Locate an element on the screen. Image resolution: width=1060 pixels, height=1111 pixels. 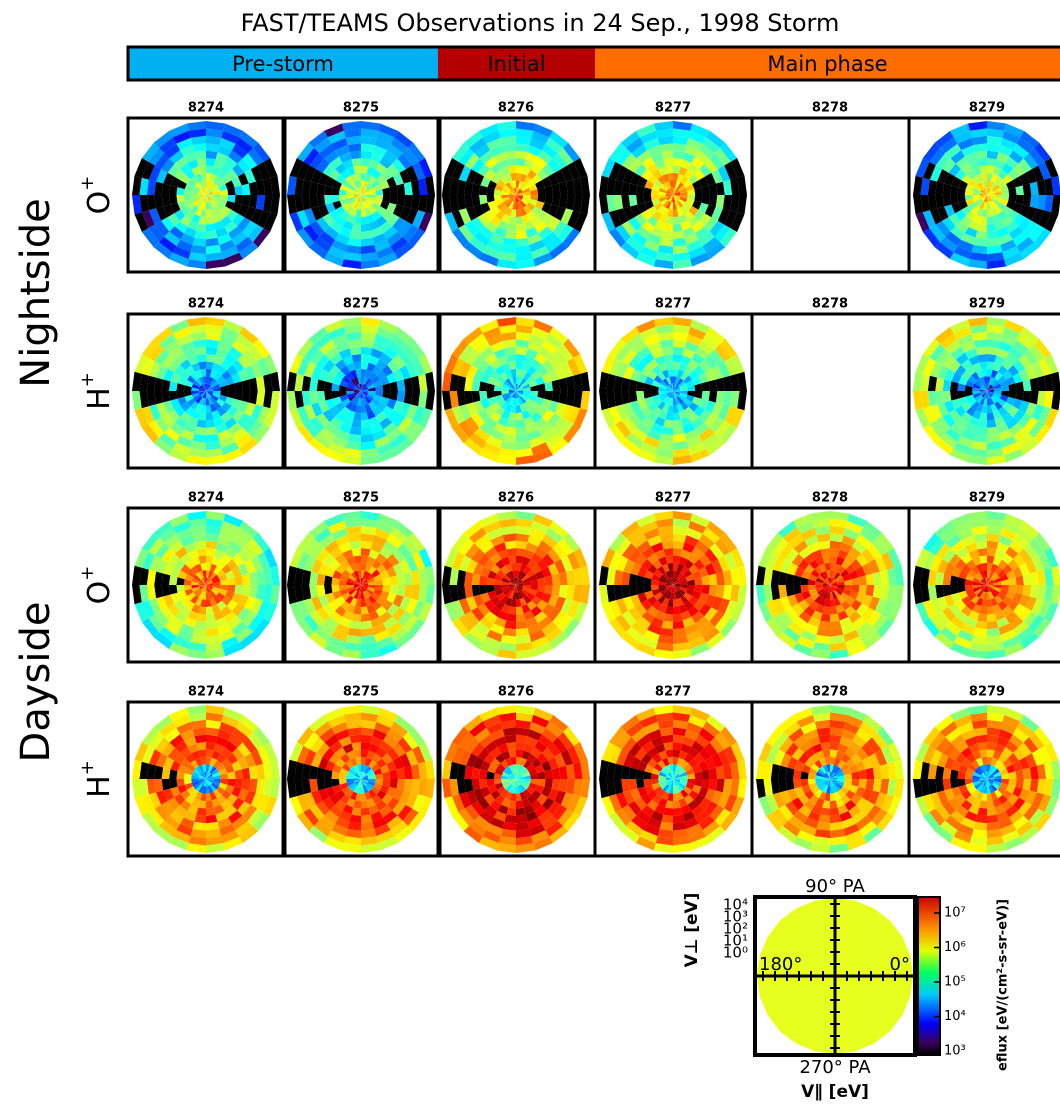
phase-frame is located at coordinates (593, 63).